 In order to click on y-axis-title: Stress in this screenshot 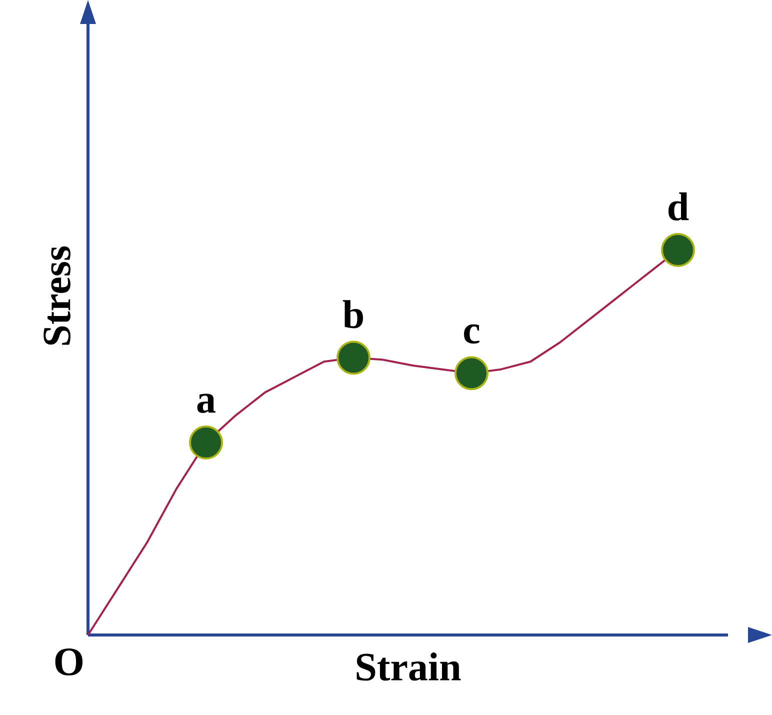, I will do `click(57, 295)`.